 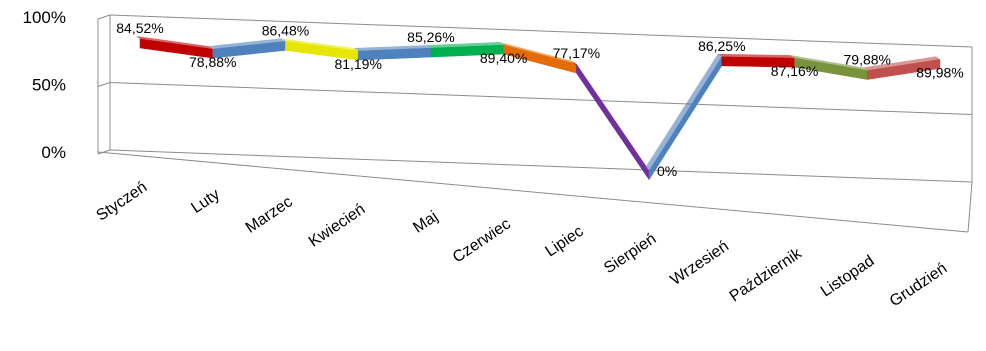 I want to click on x-tick-label: Marzec, so click(x=269, y=214).